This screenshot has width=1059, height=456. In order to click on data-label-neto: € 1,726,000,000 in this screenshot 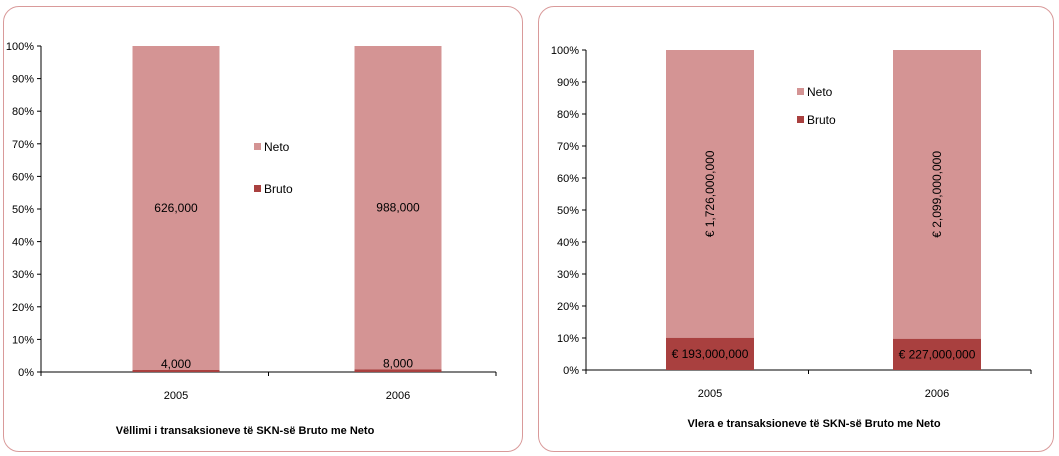, I will do `click(710, 193)`.